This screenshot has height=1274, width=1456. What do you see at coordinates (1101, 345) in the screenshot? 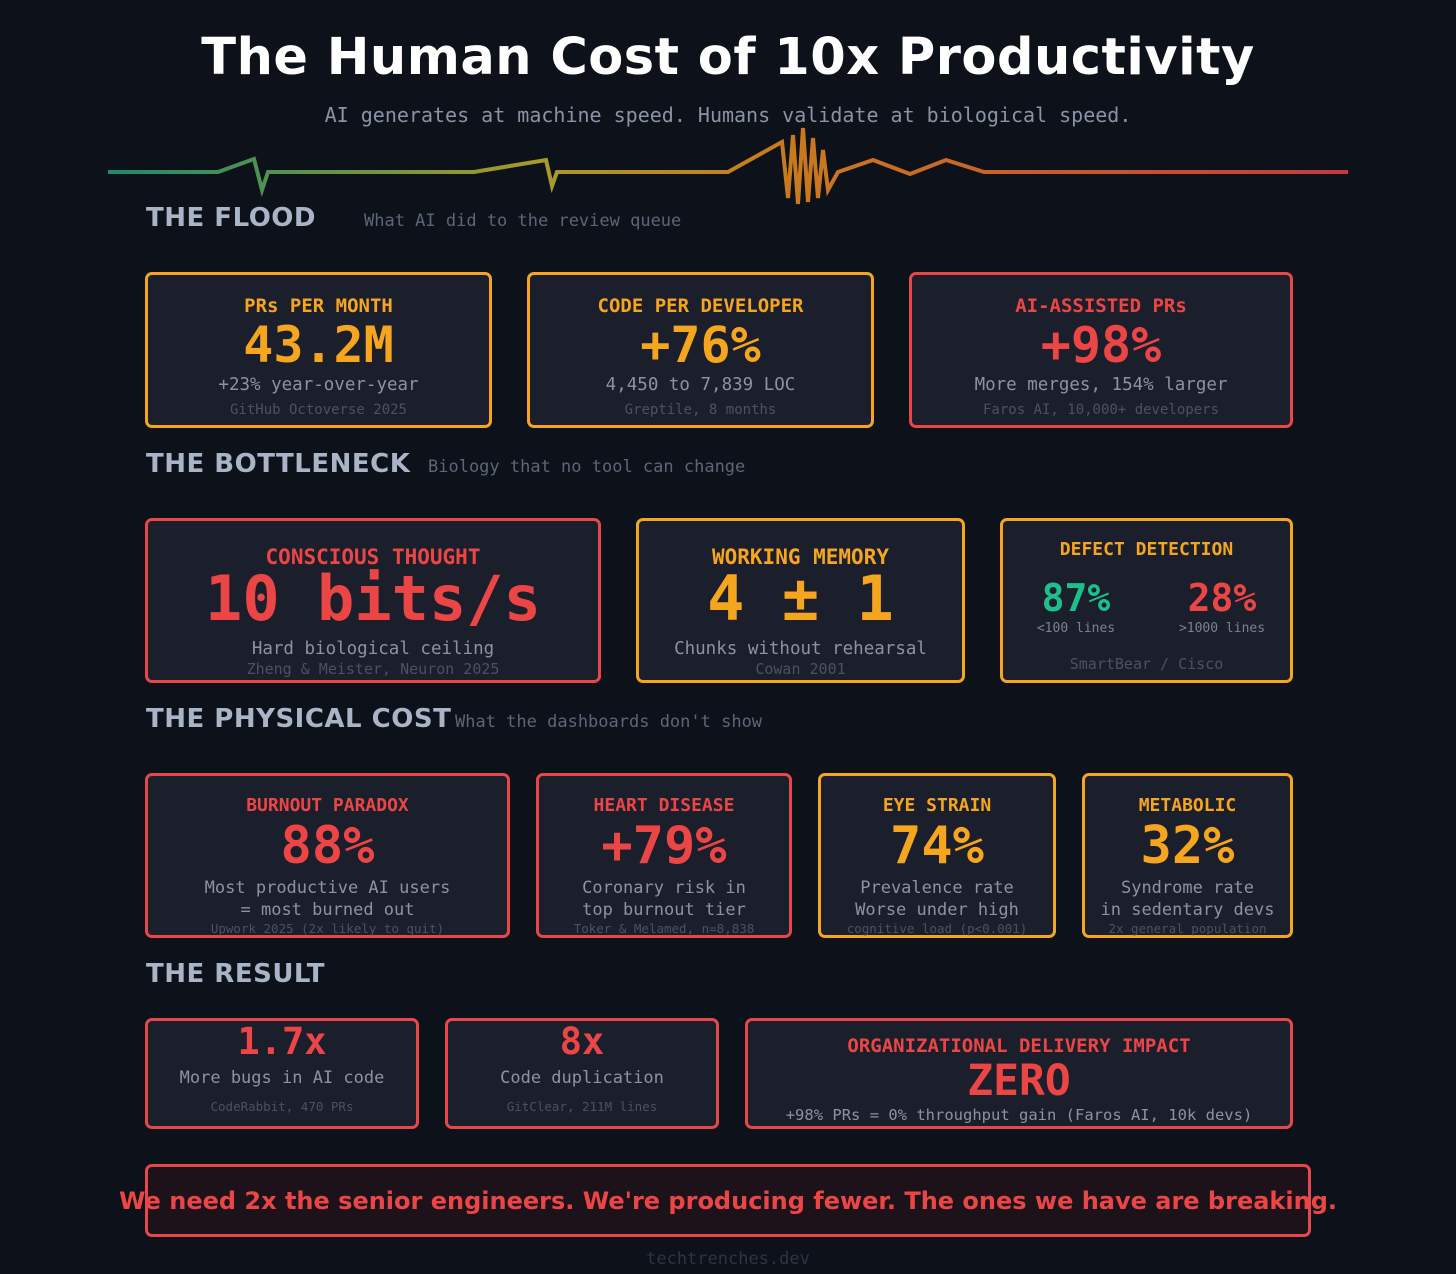
I see `card-value: +98%` at bounding box center [1101, 345].